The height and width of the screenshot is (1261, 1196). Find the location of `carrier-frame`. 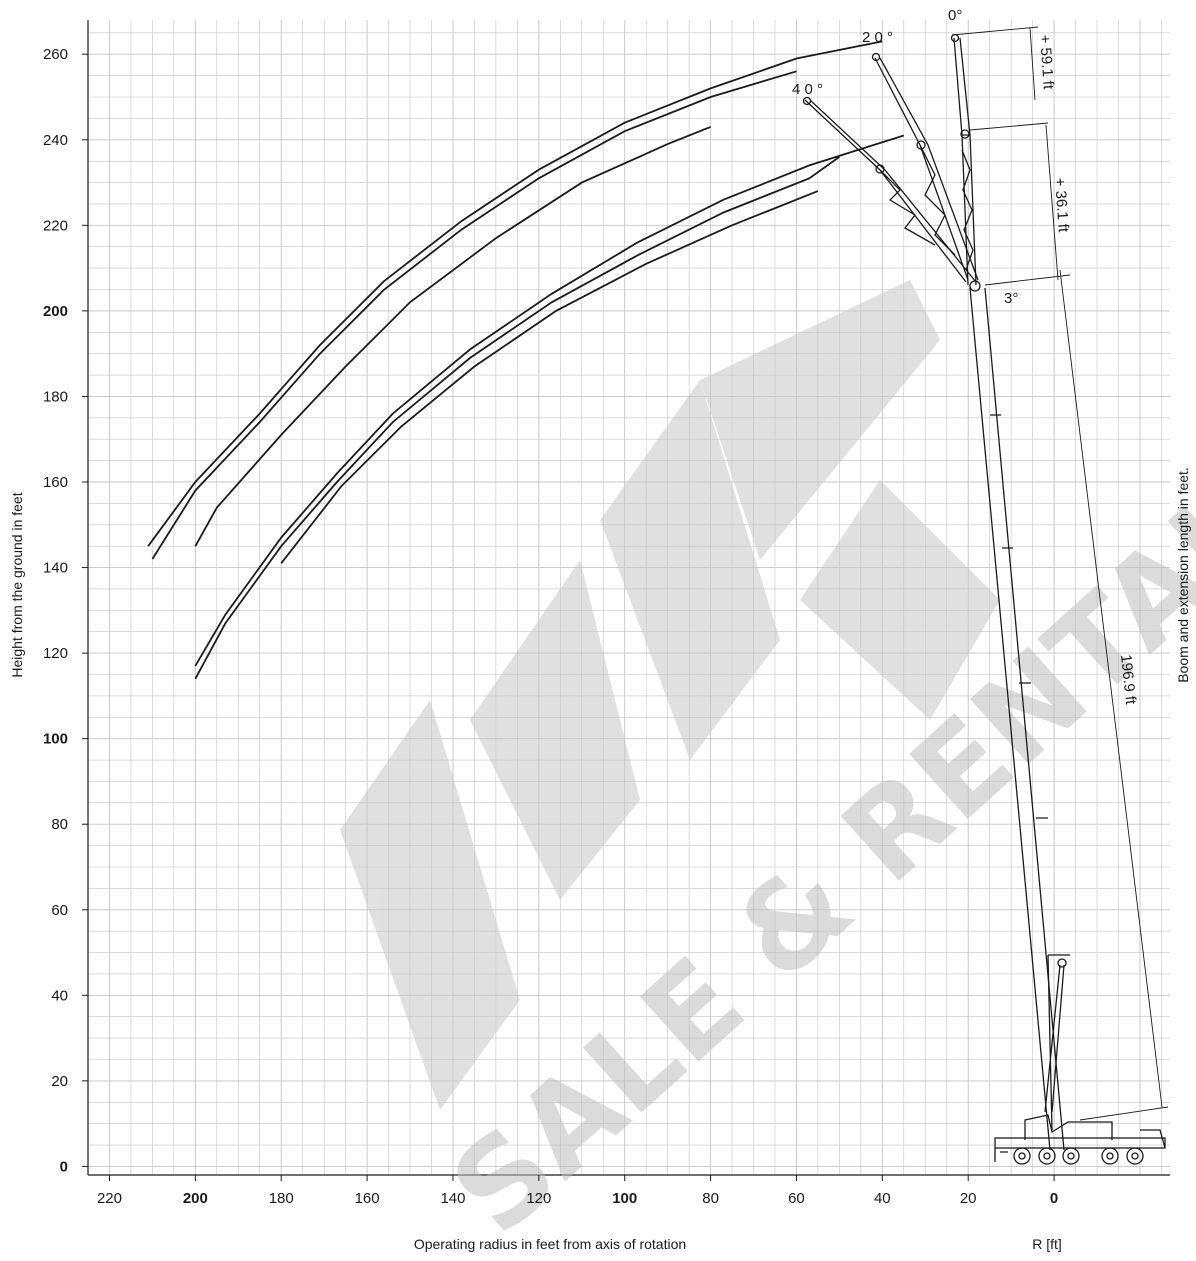

carrier-frame is located at coordinates (1080, 1143).